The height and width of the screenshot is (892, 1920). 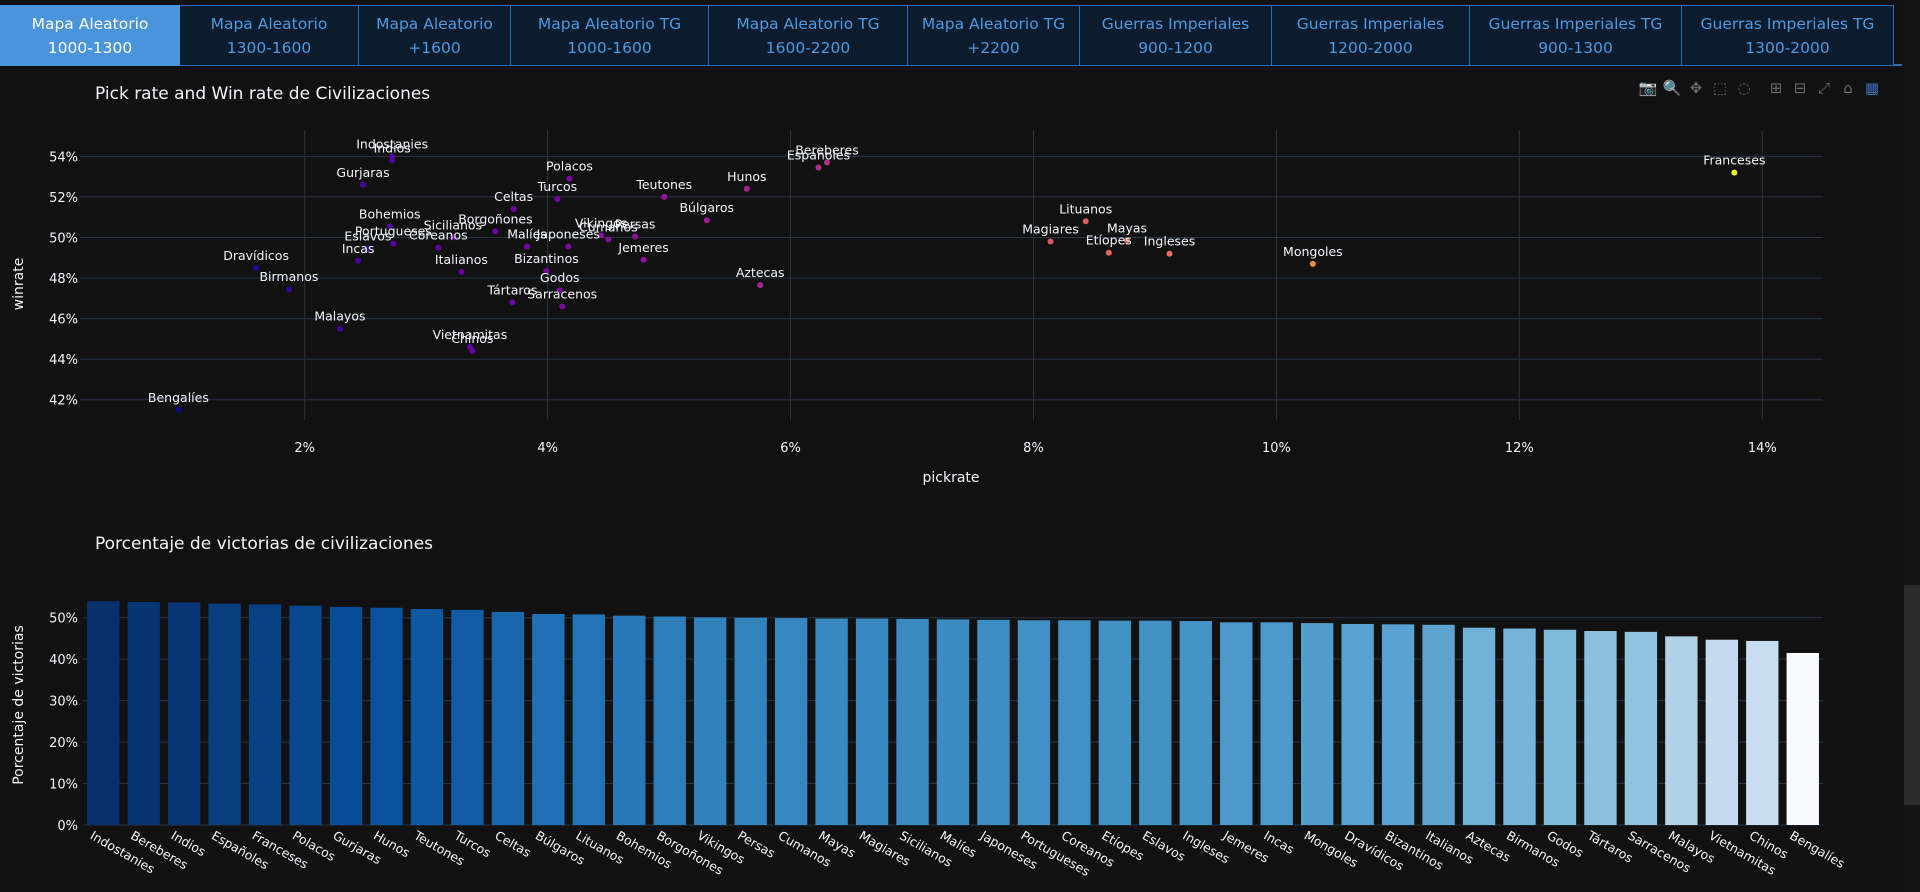 I want to click on scatter-y-tick-label: 44%, so click(x=63, y=360).